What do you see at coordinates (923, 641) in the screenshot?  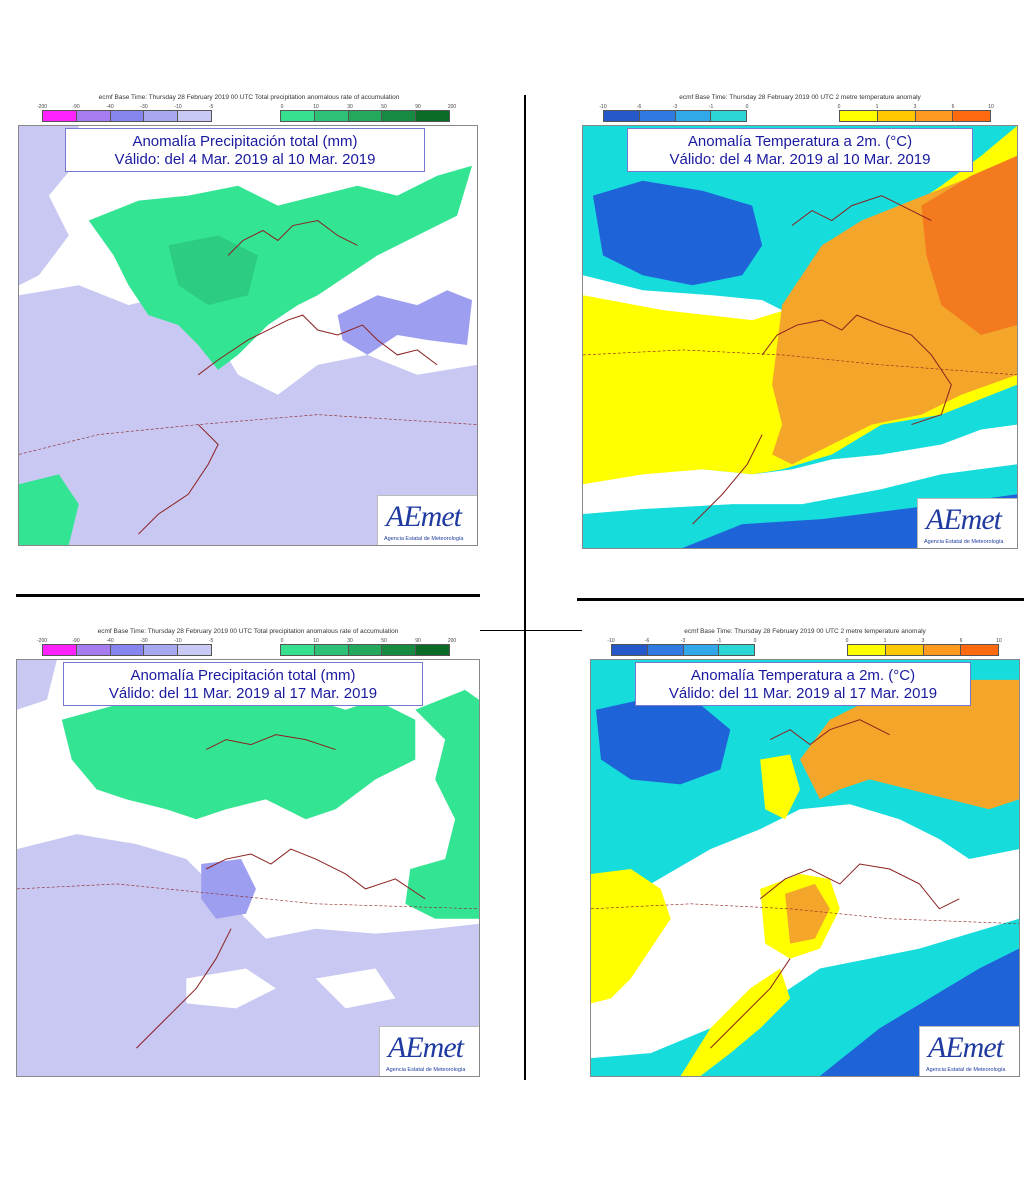 I see `legend-ticks-positive: 0 1 3 6 10` at bounding box center [923, 641].